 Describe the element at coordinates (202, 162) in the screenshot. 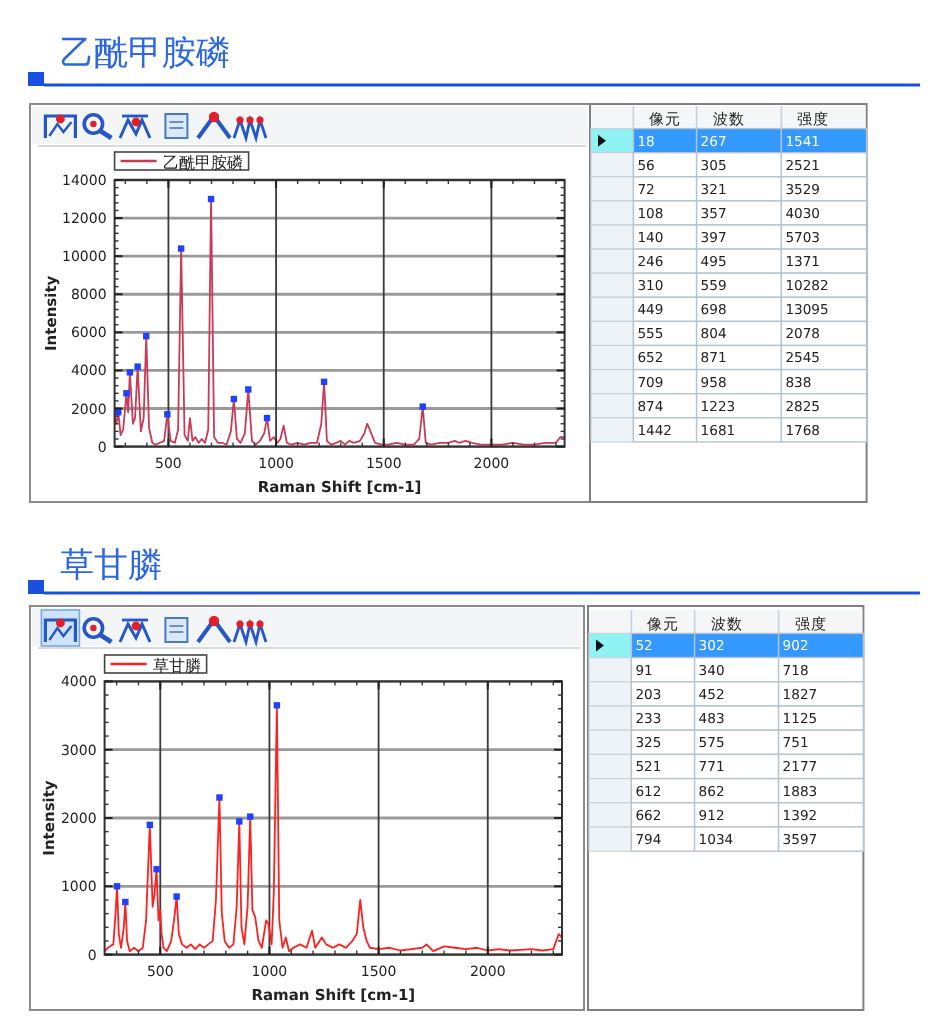

I see `legend-label: 乙酰甲胺磷` at that location.